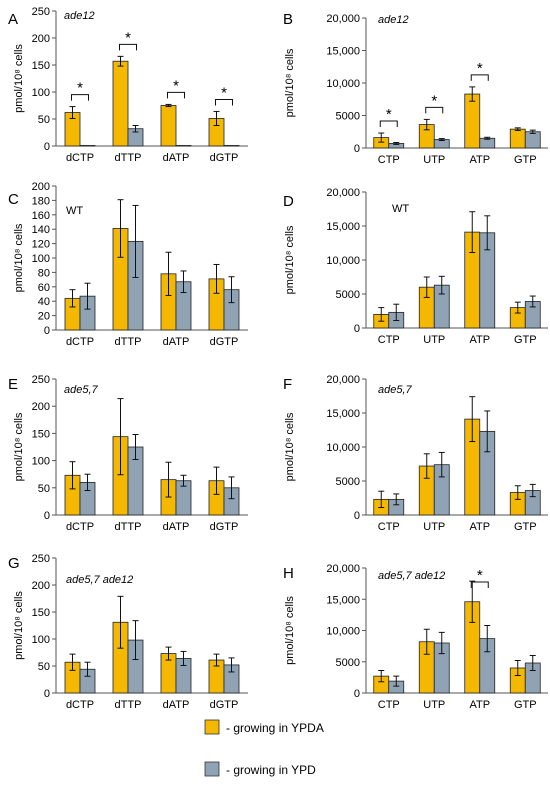  Describe the element at coordinates (44, 288) in the screenshot. I see `y-tick-label: 60` at that location.